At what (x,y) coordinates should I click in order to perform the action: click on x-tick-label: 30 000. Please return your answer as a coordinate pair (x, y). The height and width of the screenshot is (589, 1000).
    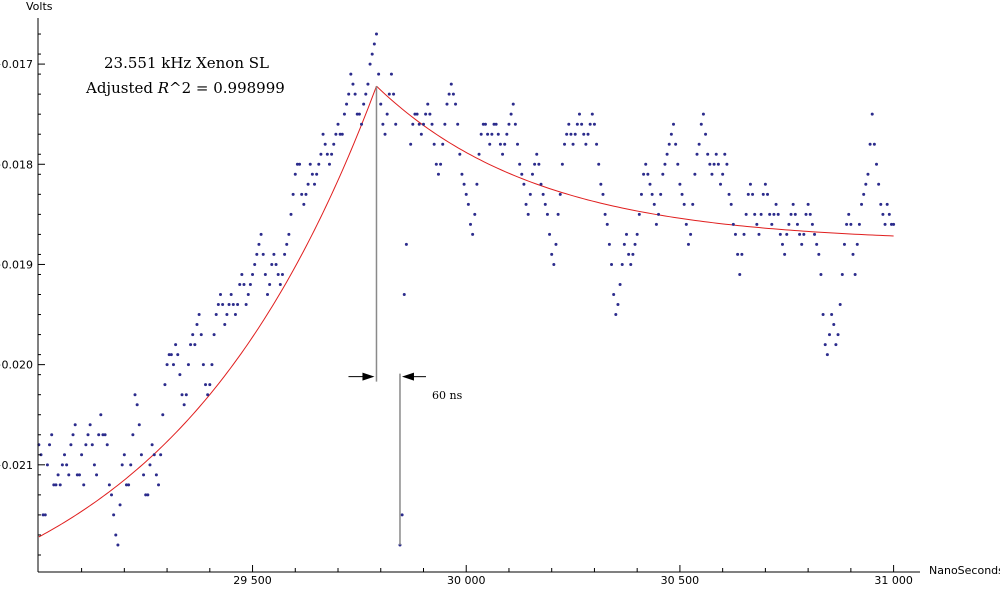
    Looking at the image, I should click on (466, 580).